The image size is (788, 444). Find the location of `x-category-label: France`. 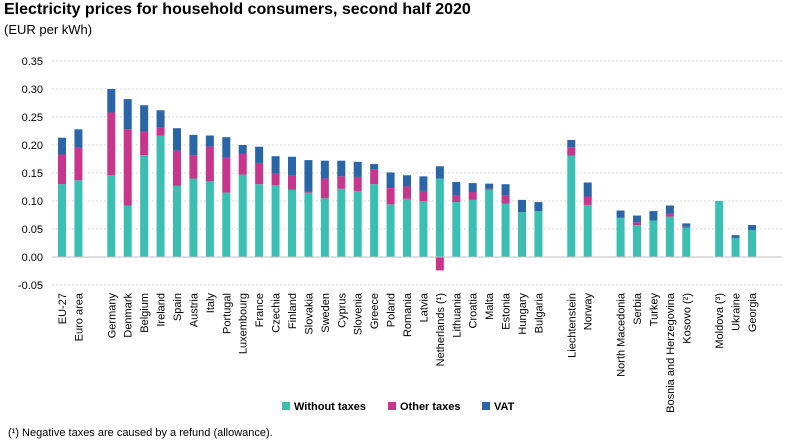

x-category-label: France is located at coordinates (260, 310).